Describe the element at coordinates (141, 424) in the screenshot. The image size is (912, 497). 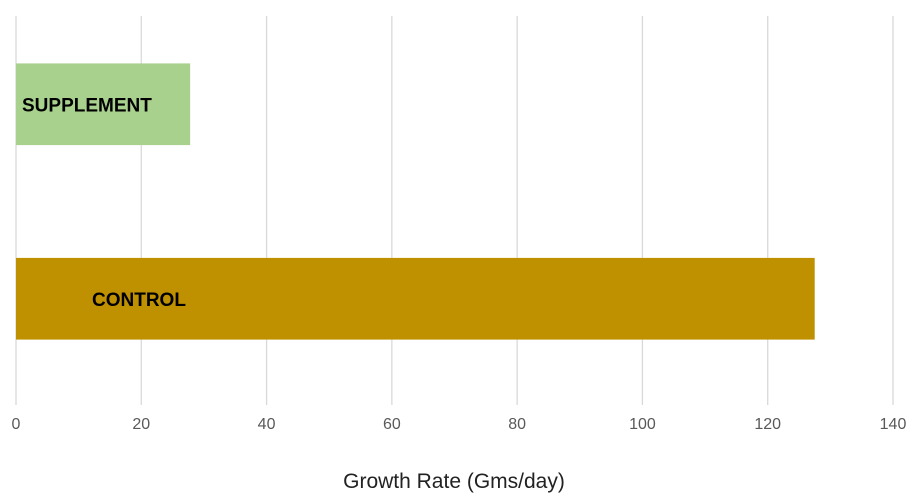
I see `x-tick-label-20: 20` at that location.